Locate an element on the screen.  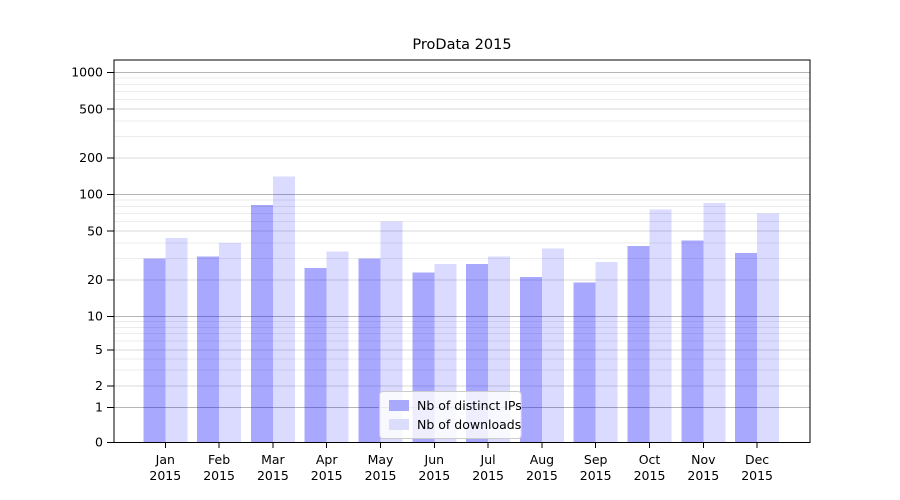
x-tick-label-month: Aug is located at coordinates (542, 459).